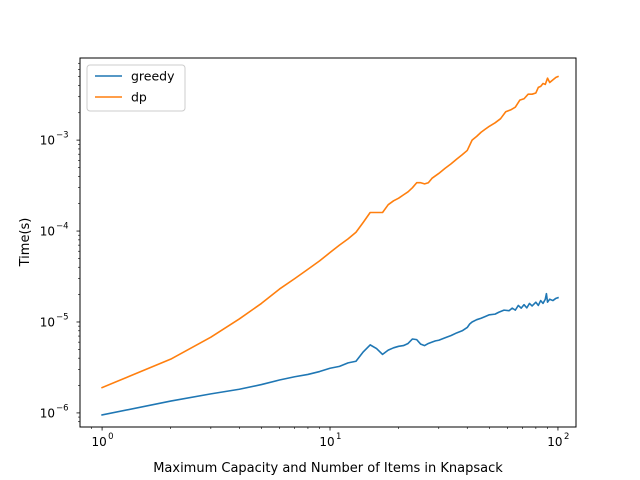  I want to click on y-axis-label: Time(s), so click(25, 243).